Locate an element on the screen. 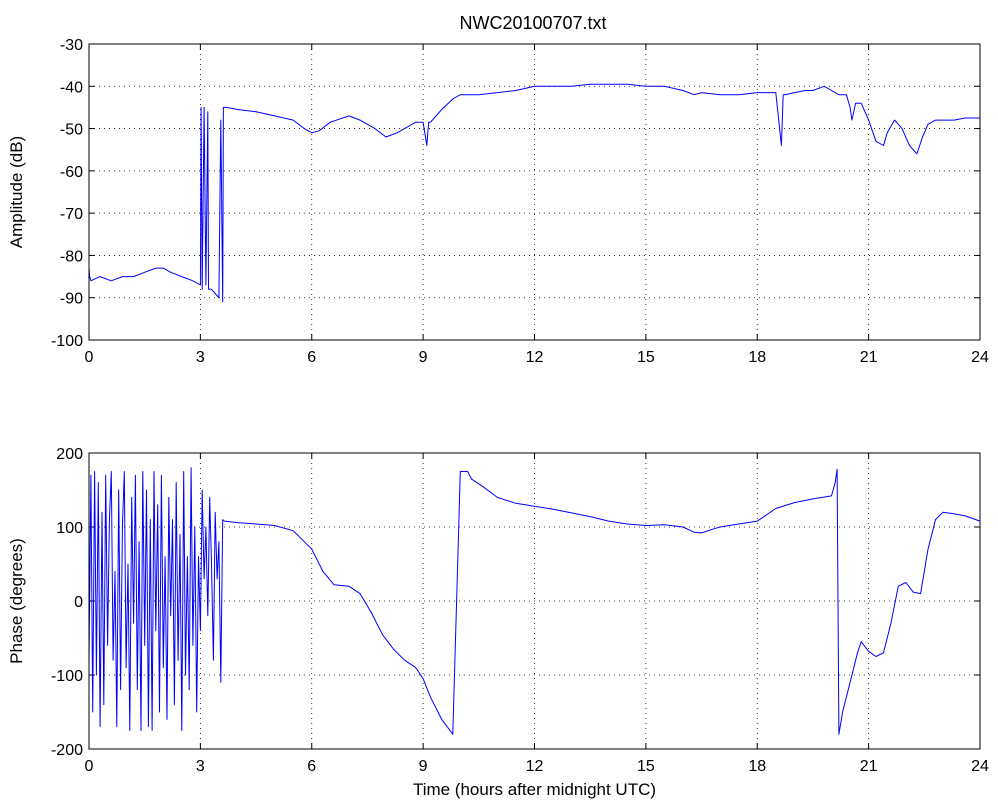 This screenshot has width=998, height=806. y-tick-label: 100 is located at coordinates (69, 528).